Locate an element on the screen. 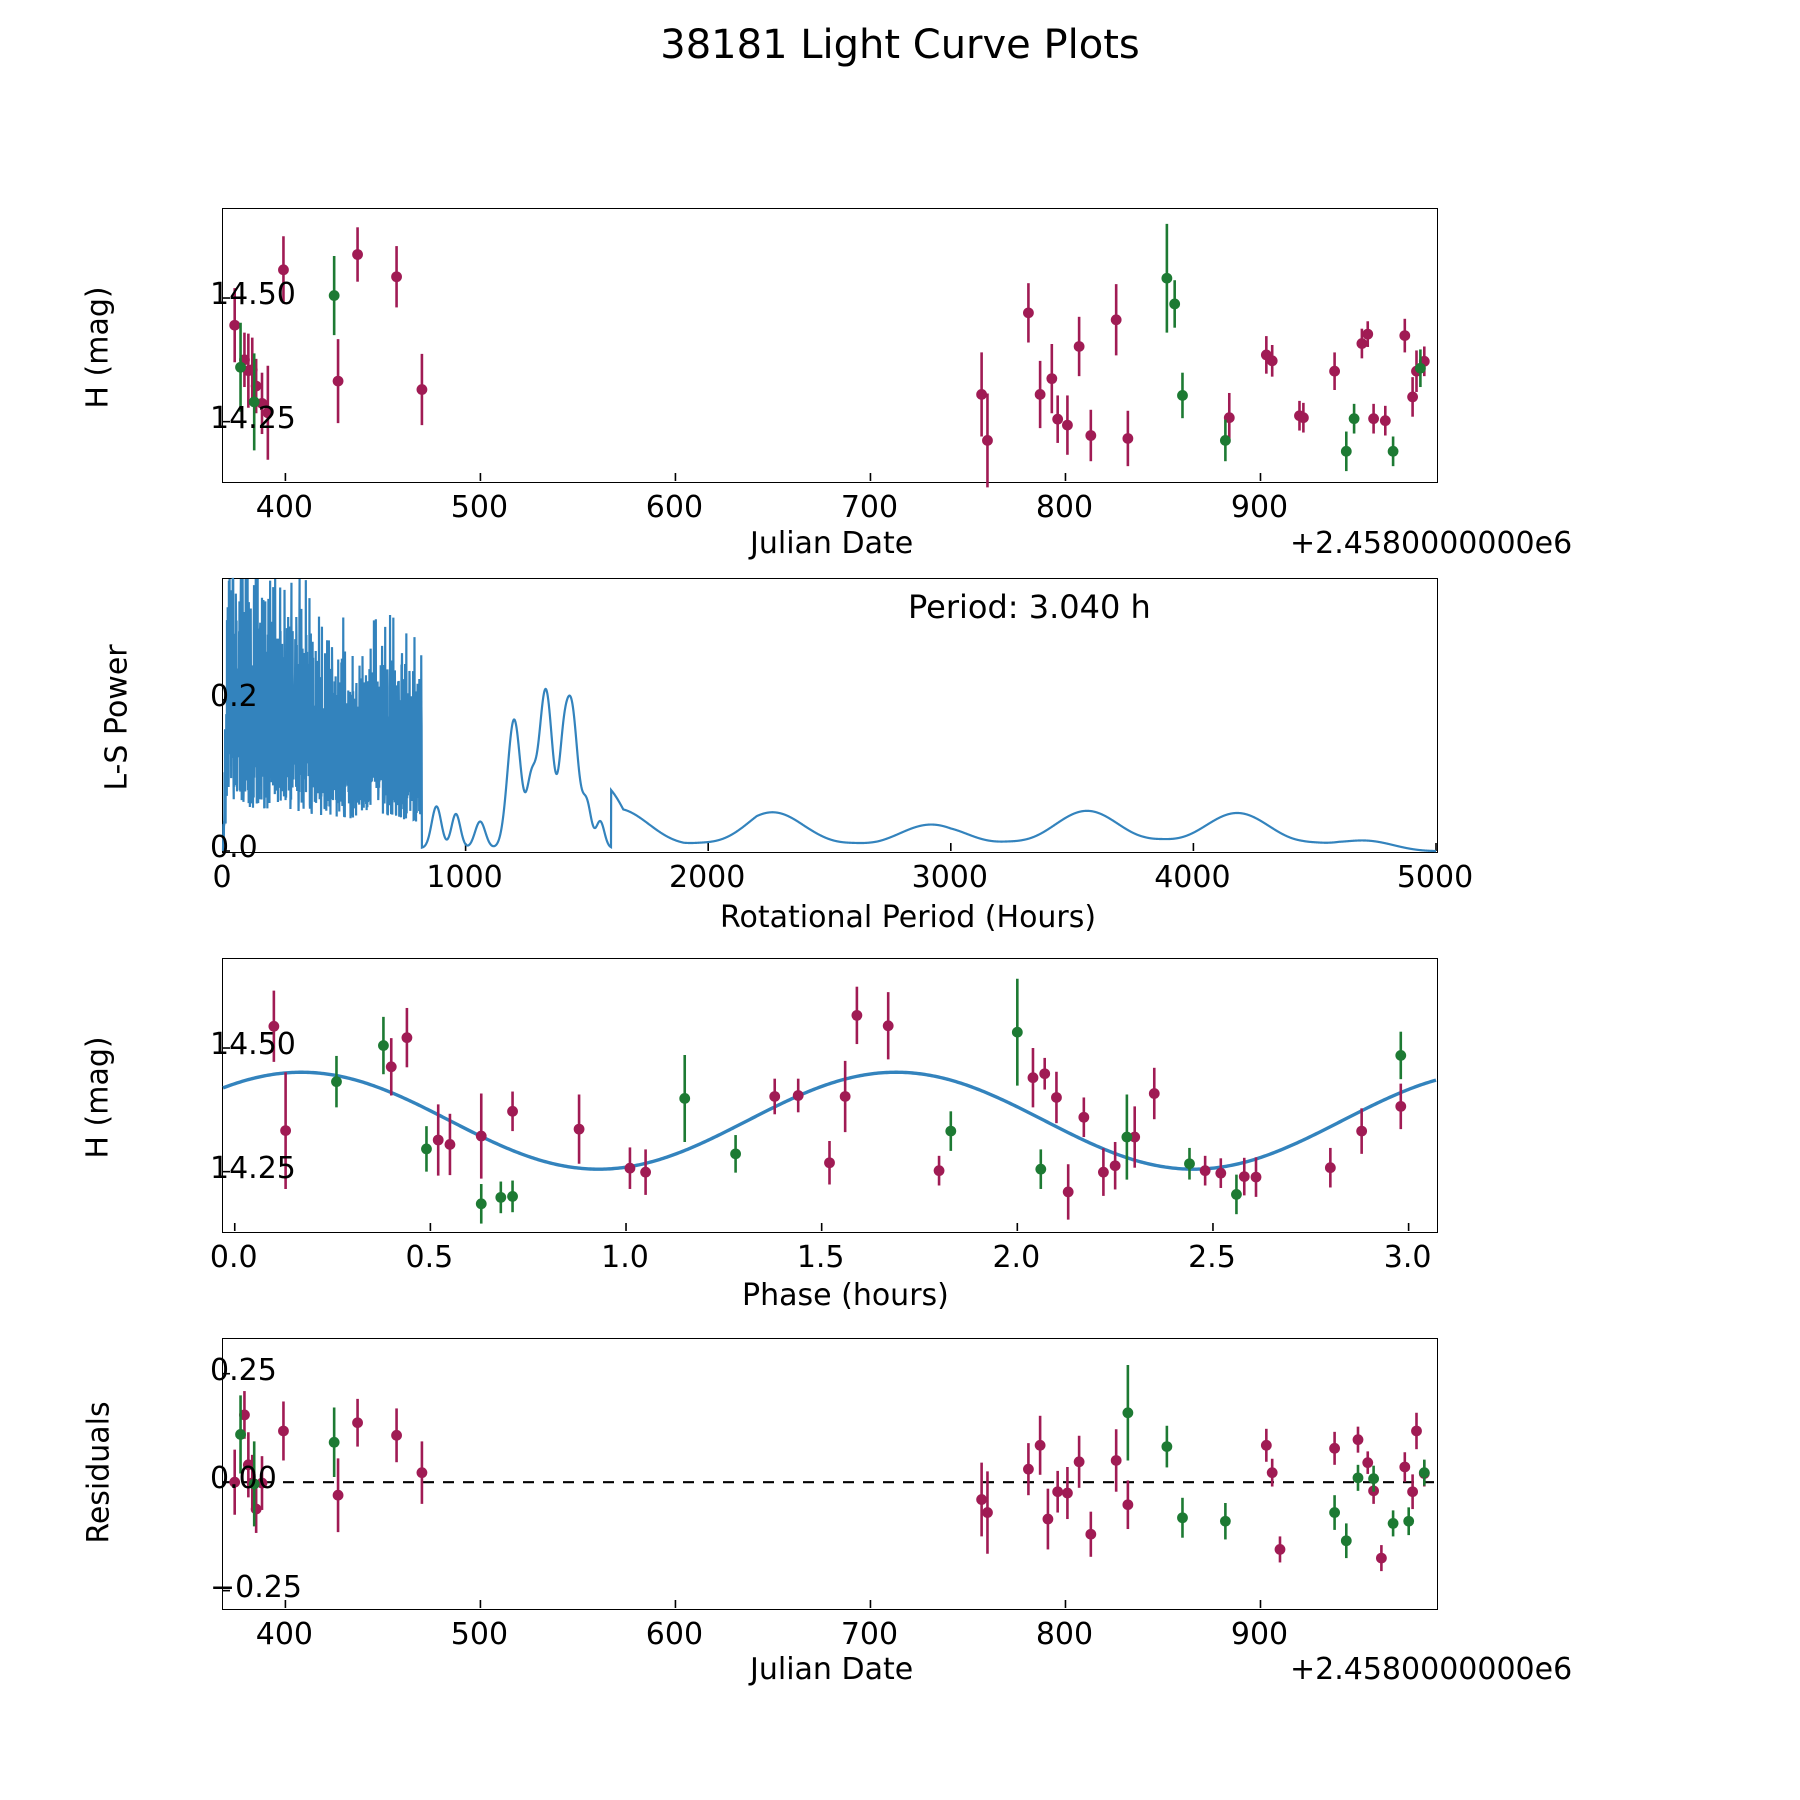 This screenshot has width=1800, height=1800. axis-tick-label: 1.0 is located at coordinates (625, 1257).